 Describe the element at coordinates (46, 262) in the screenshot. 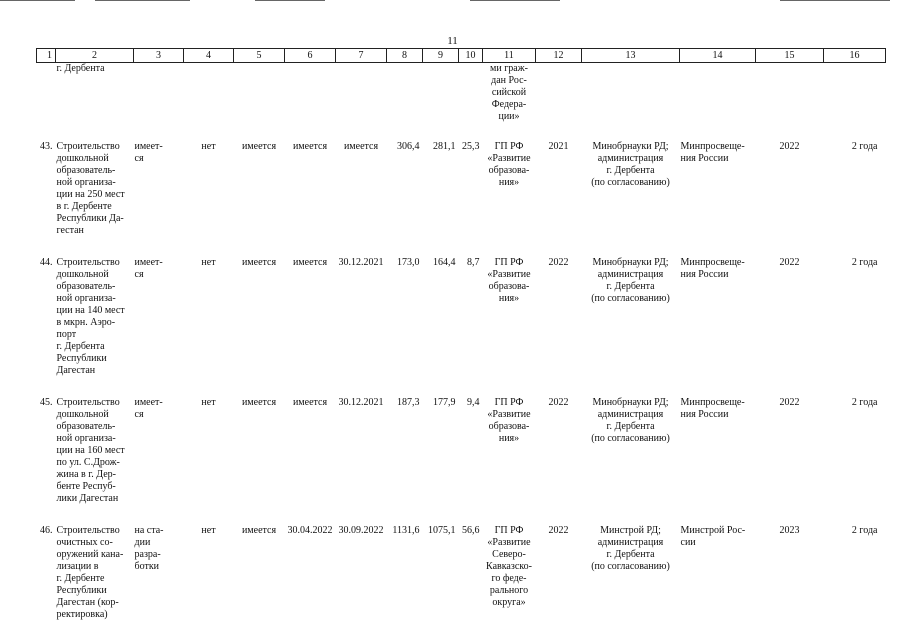

I see `row-number: 44.` at that location.